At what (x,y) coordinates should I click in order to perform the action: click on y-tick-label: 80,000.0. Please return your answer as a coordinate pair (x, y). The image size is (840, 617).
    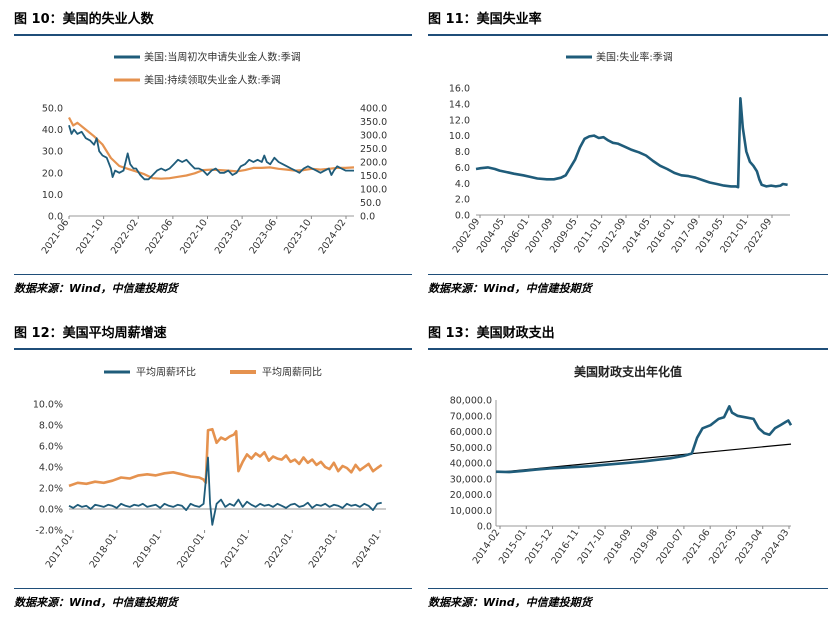
    Looking at the image, I should click on (471, 401).